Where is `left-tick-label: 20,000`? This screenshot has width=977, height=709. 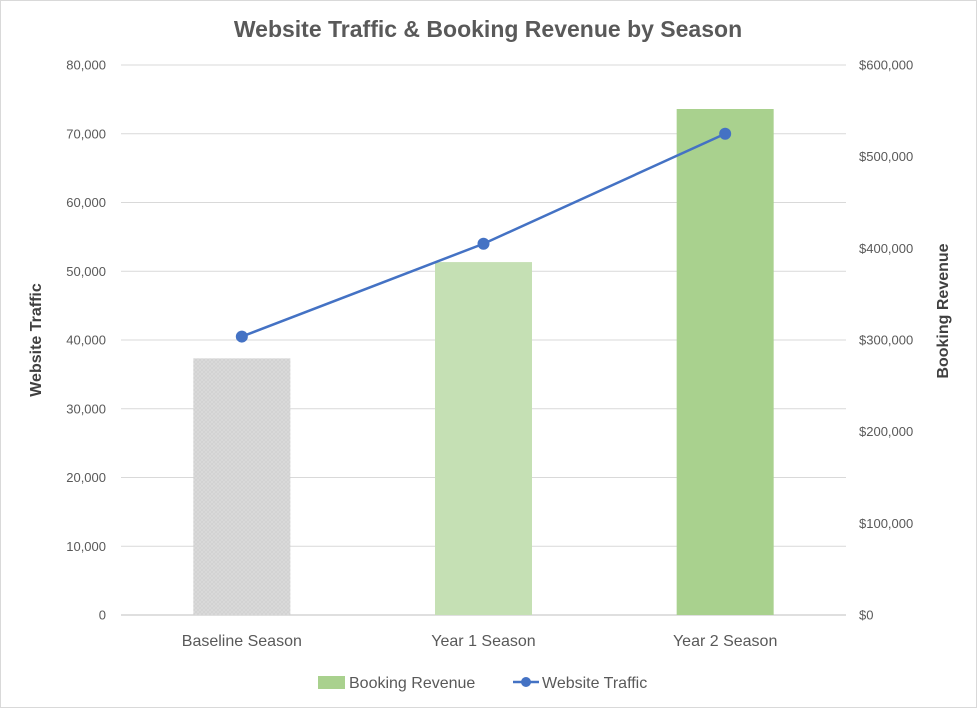
left-tick-label: 20,000 is located at coordinates (86, 477).